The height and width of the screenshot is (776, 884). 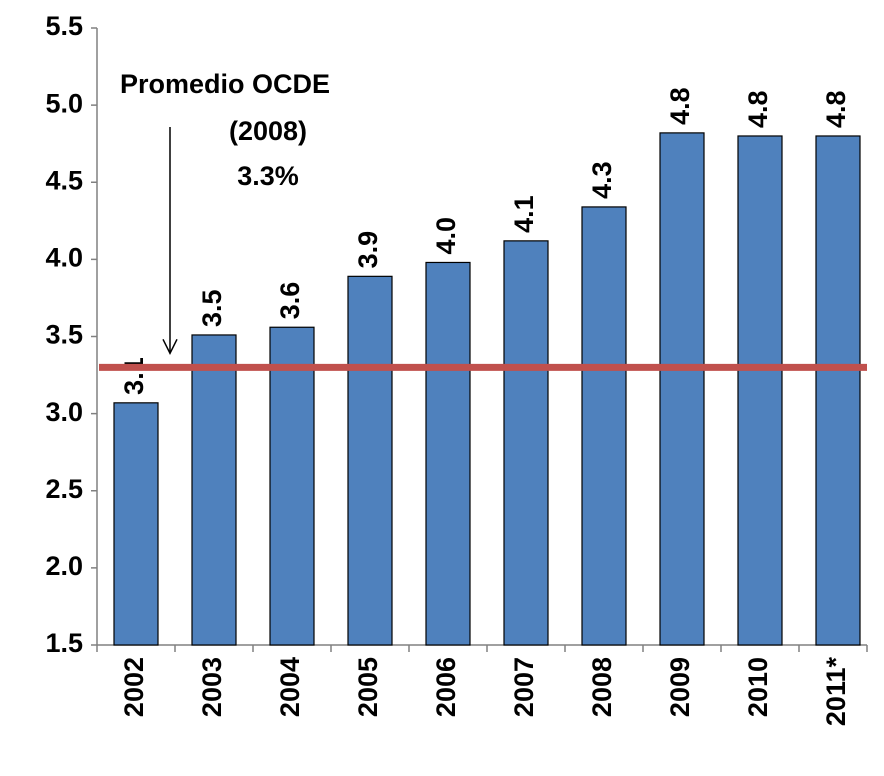 What do you see at coordinates (758, 687) in the screenshot?
I see `x-tick-label: 2010` at bounding box center [758, 687].